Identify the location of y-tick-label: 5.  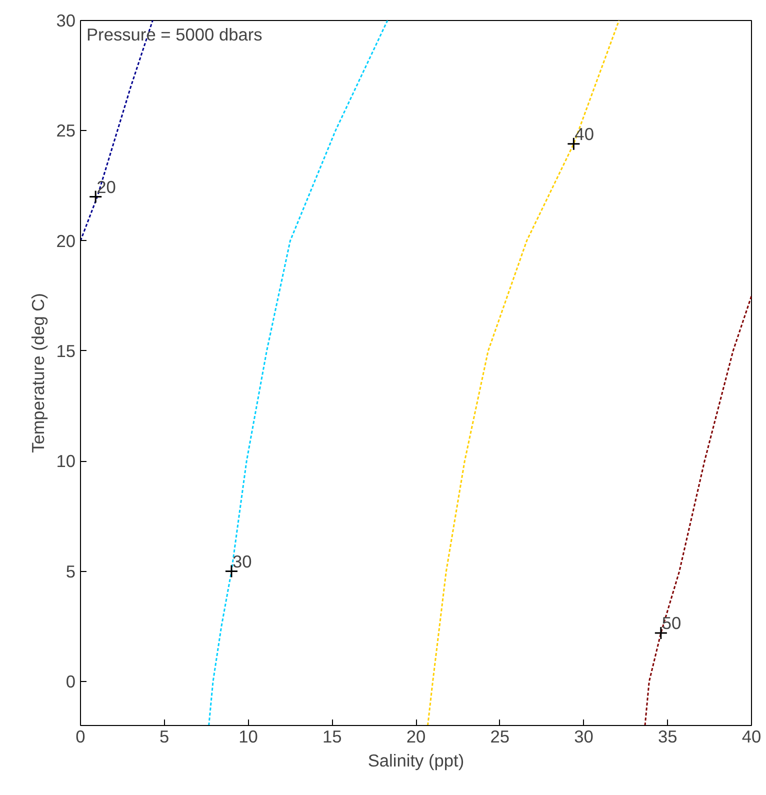
(71, 571).